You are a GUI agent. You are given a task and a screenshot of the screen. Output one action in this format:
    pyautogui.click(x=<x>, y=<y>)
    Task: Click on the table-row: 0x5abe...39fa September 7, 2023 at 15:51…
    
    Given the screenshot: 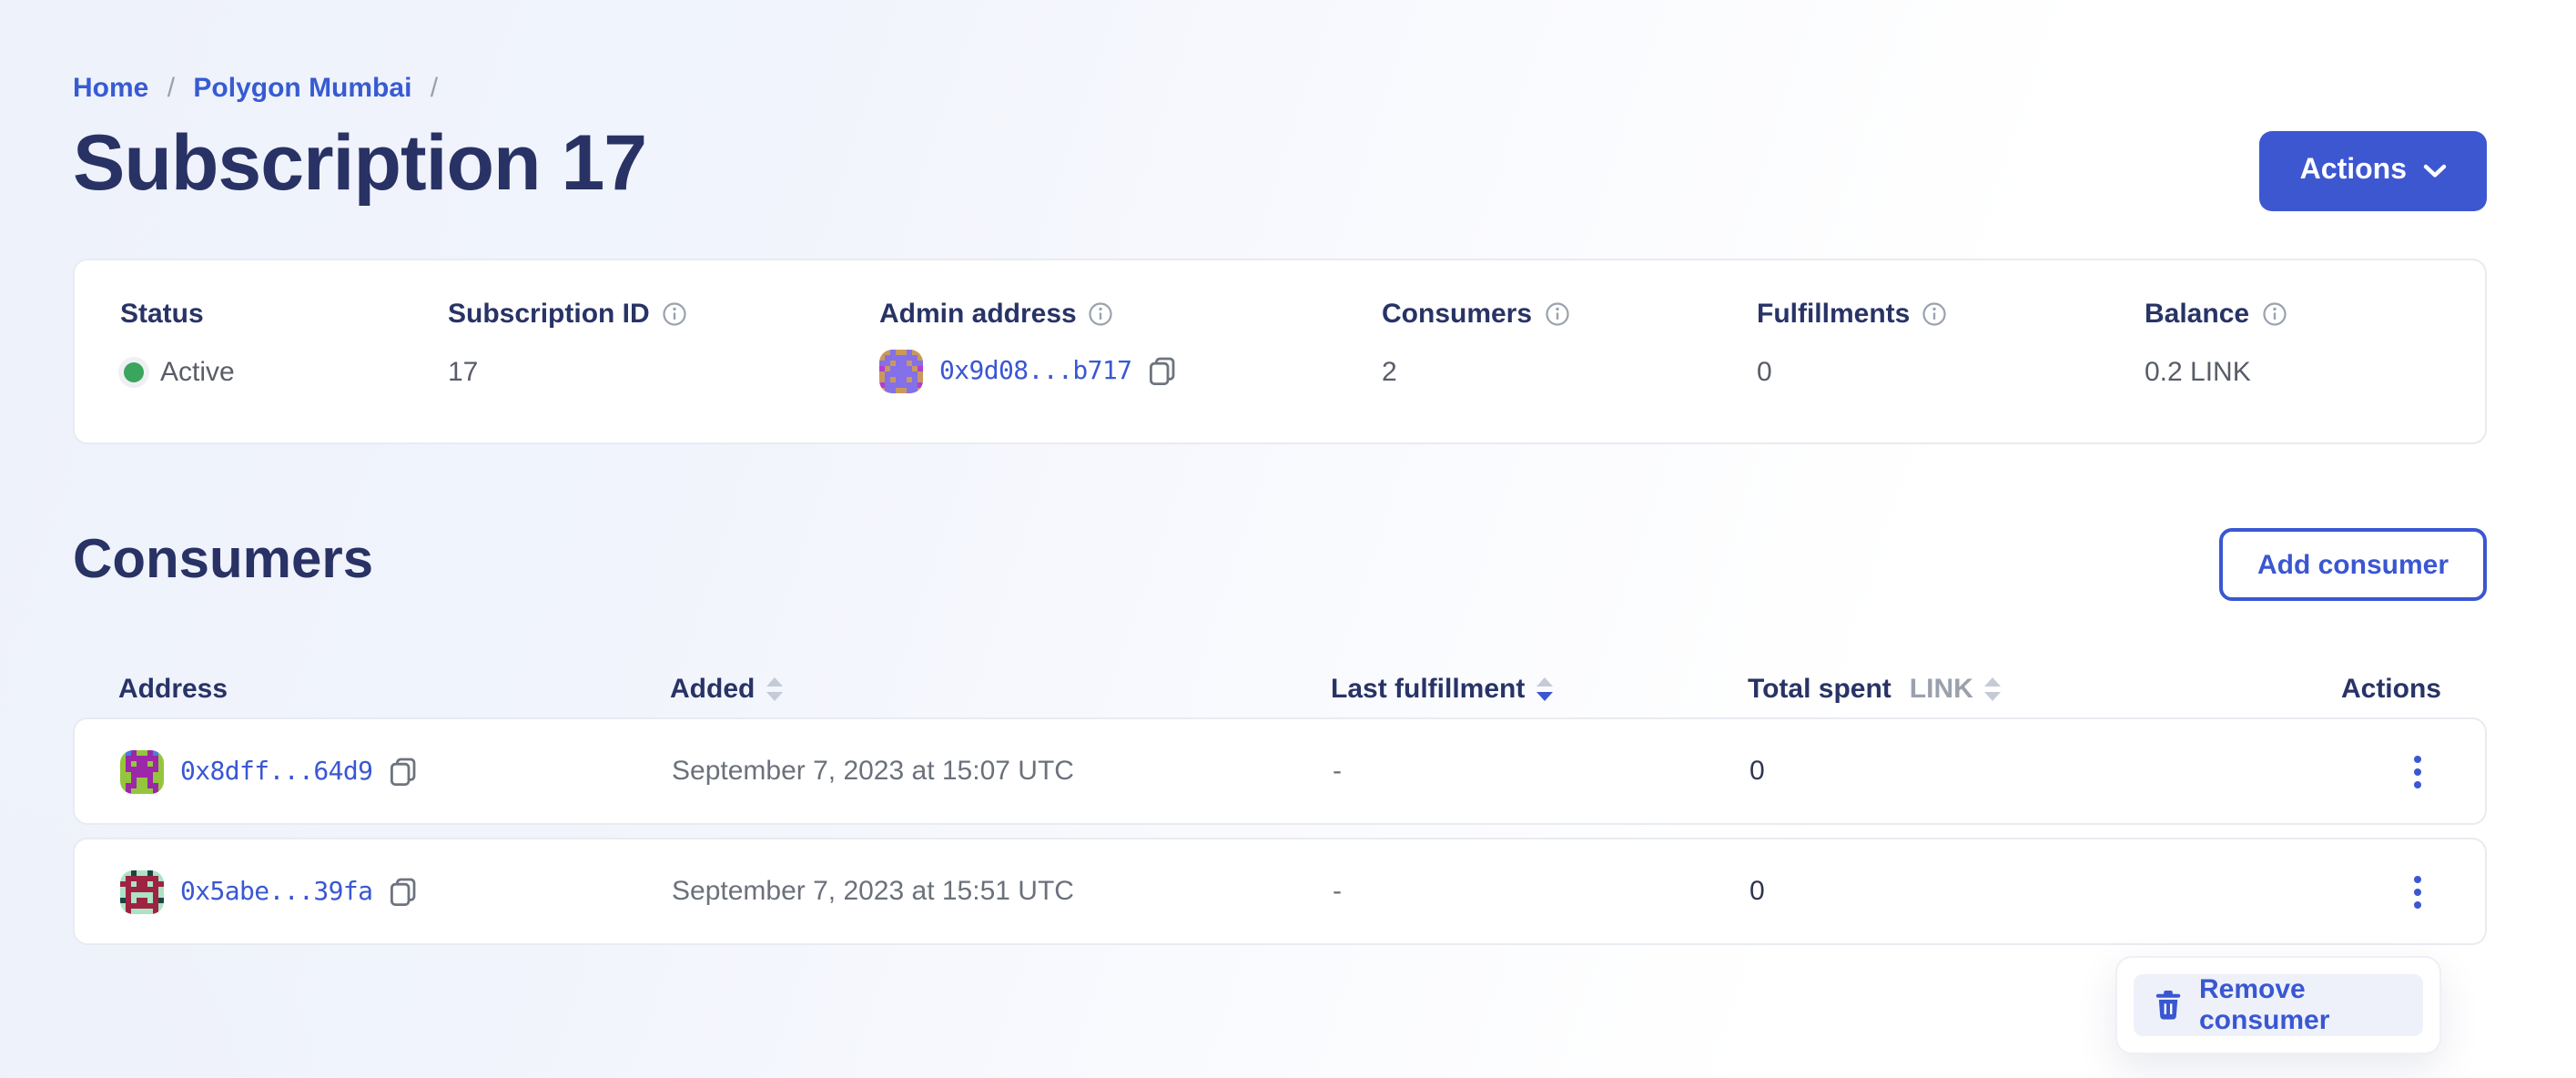 What is the action you would take?
    pyautogui.click(x=1280, y=892)
    